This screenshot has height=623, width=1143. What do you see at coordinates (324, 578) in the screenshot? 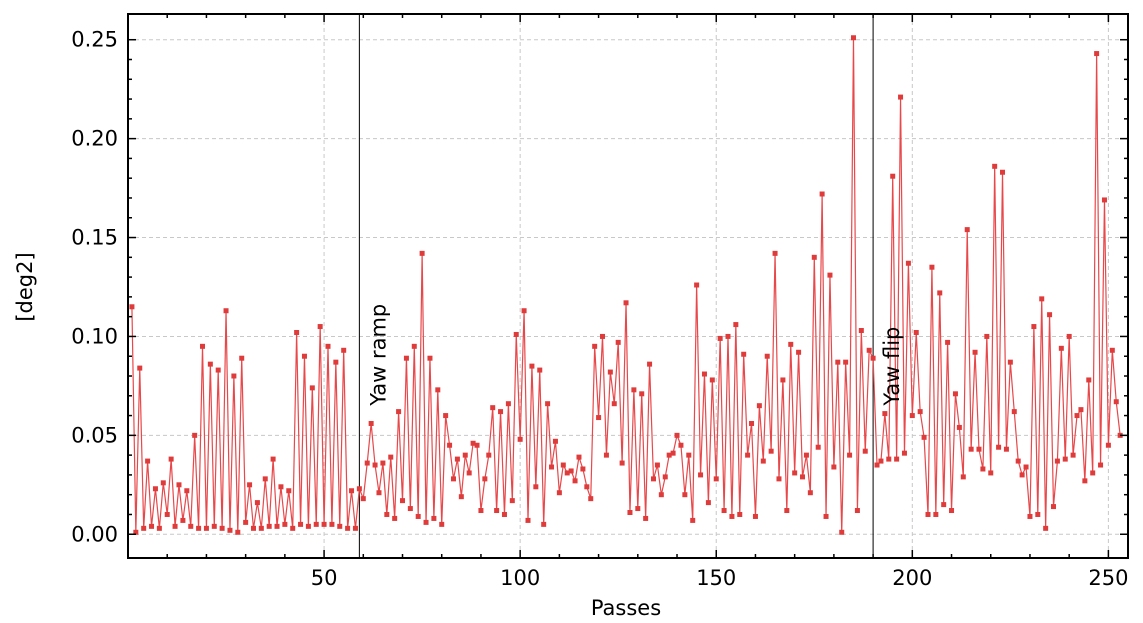
I see `x-tick-label: 50` at bounding box center [324, 578].